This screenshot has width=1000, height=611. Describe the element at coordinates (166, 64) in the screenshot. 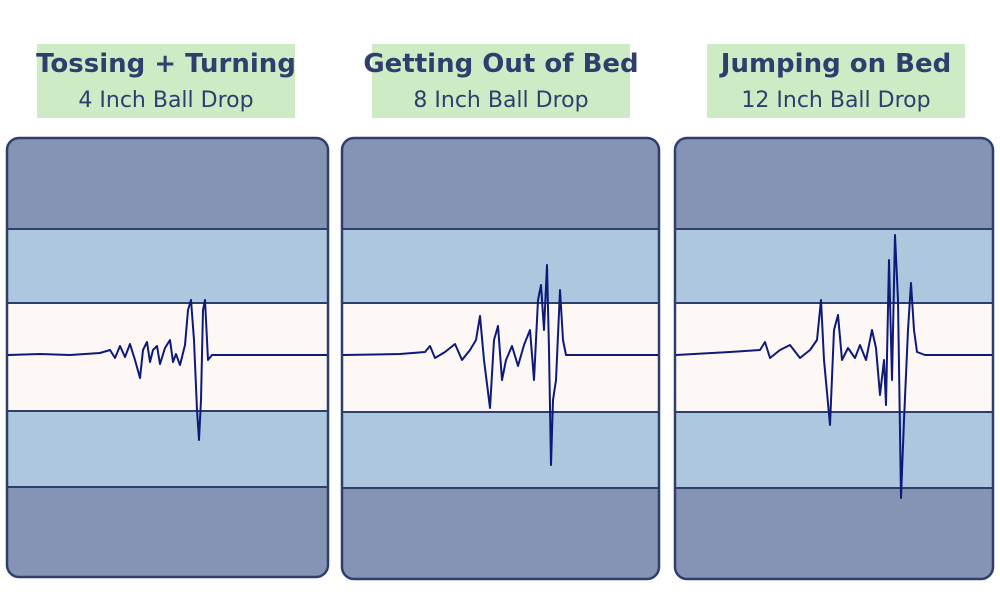

I see `panel-title: Tossing + Turning` at that location.